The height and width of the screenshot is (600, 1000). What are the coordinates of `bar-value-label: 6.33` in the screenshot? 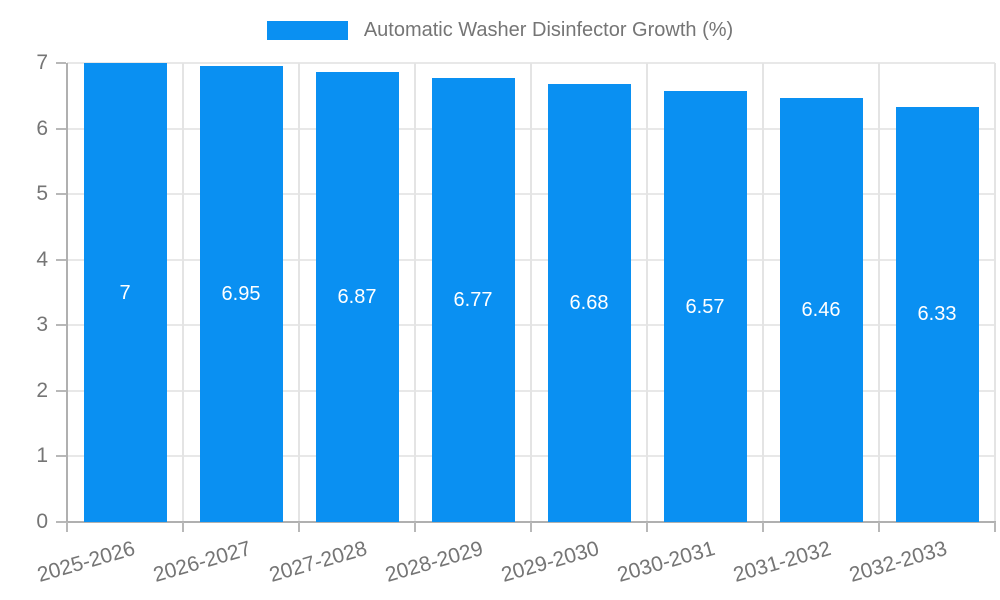 It's located at (937, 314).